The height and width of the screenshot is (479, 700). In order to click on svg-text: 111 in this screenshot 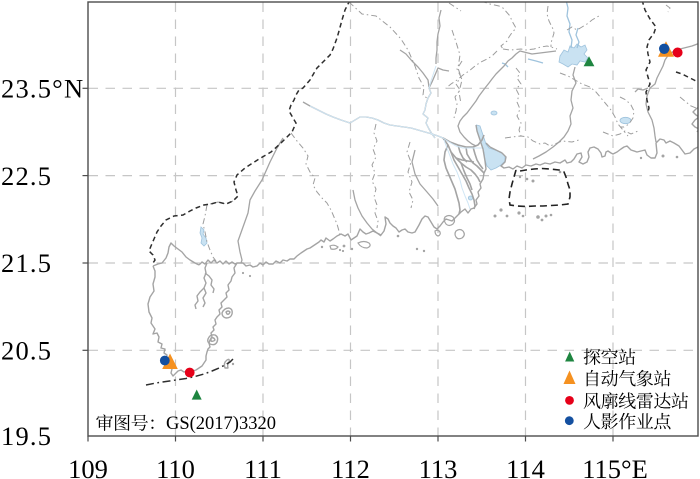, I will do `click(263, 466)`.